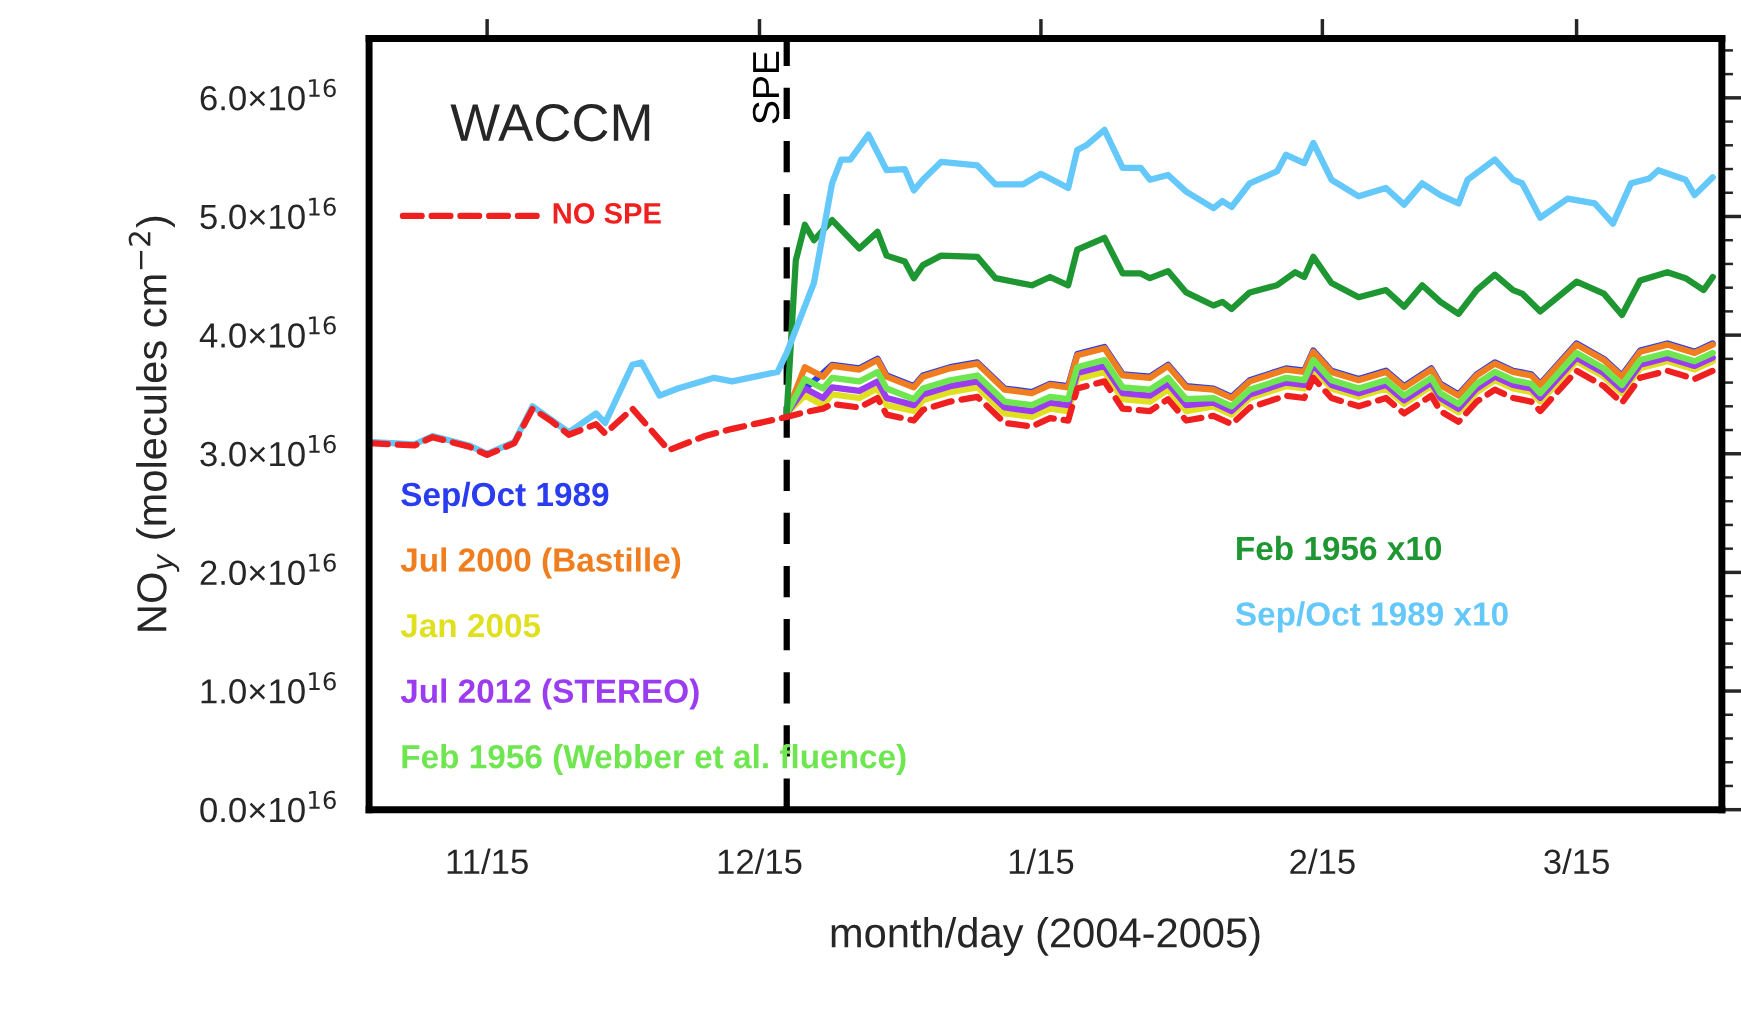 Image resolution: width=1741 pixels, height=1014 pixels. I want to click on ref-line-label: SPE, so click(766, 87).